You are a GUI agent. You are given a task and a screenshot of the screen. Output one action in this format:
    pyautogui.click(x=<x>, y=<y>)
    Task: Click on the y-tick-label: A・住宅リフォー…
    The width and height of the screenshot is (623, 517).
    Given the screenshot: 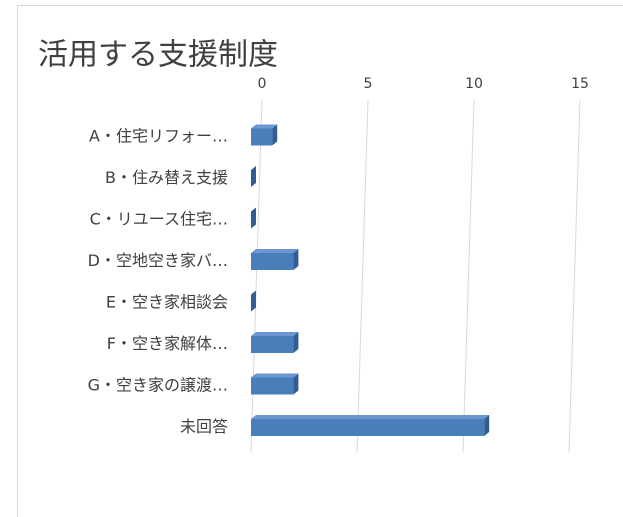 What is the action you would take?
    pyautogui.click(x=158, y=136)
    